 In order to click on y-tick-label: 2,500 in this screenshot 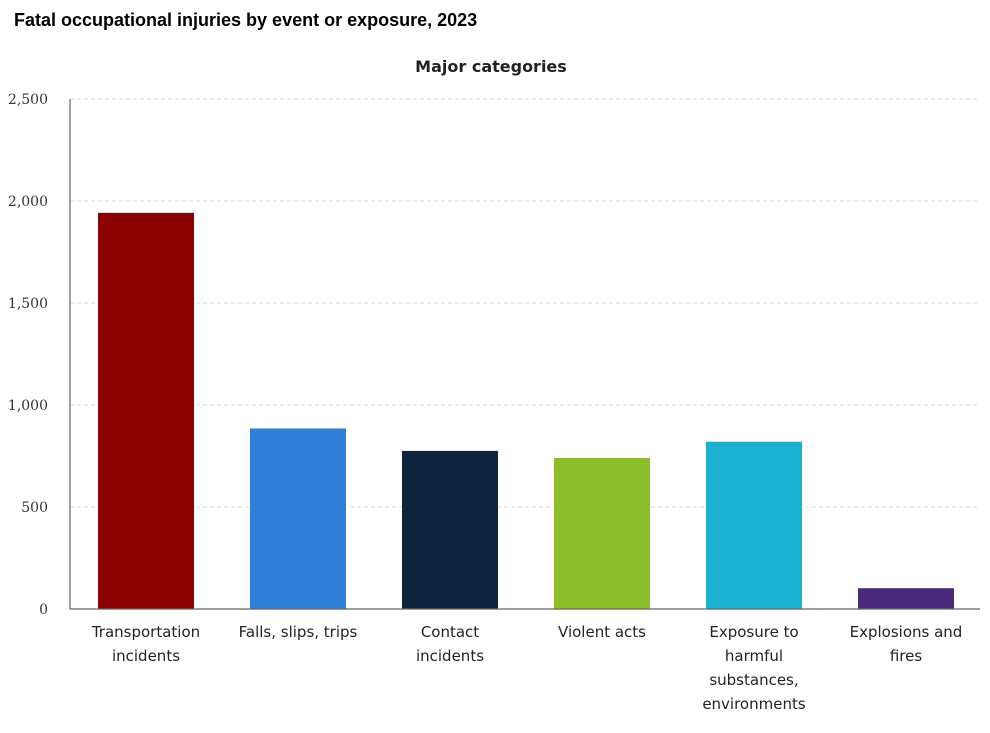, I will do `click(28, 100)`.